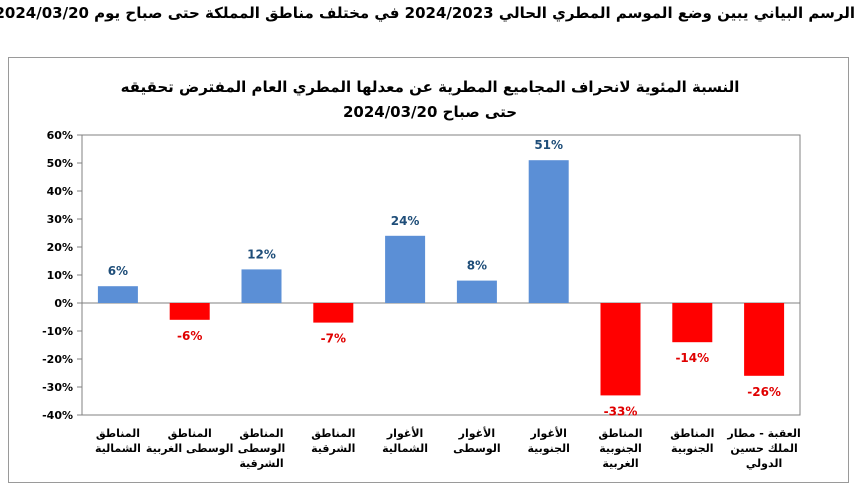 The height and width of the screenshot is (486, 863). Describe the element at coordinates (57, 359) in the screenshot. I see `y-tick-label: -20%` at that location.